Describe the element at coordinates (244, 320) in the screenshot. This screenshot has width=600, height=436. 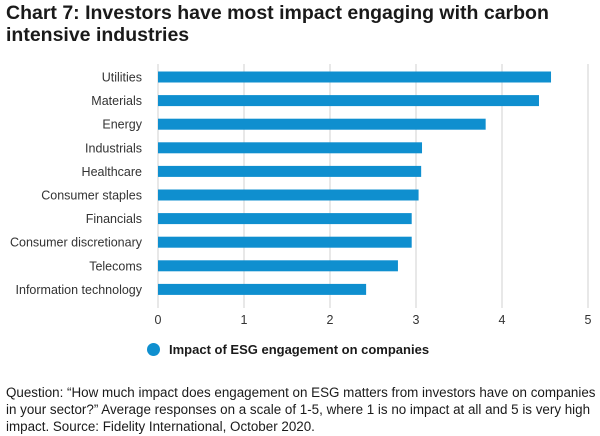
I see `x-tick-label-1: 1` at that location.